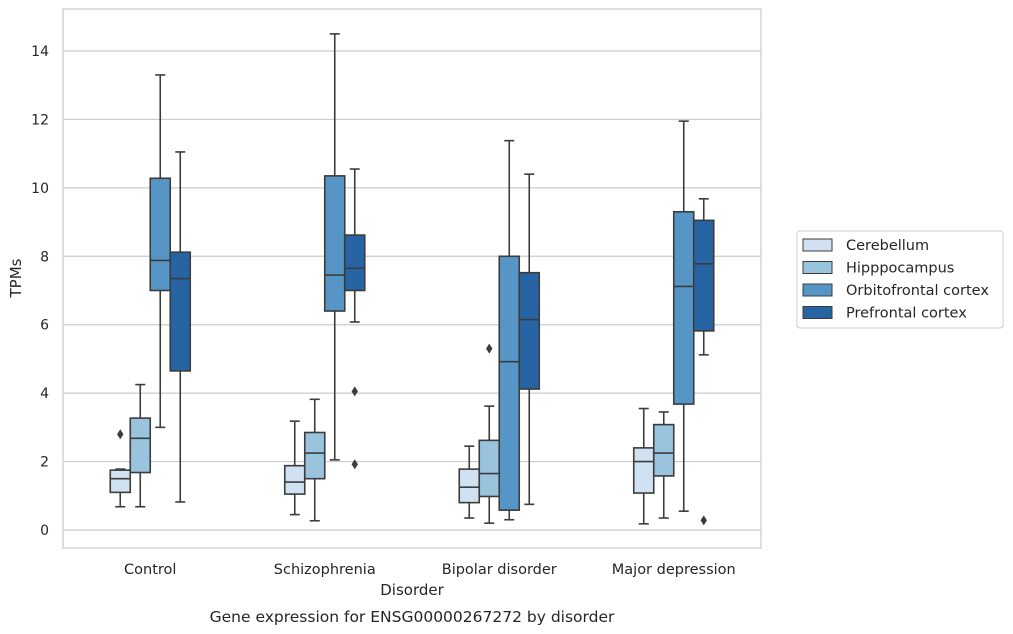 The height and width of the screenshot is (634, 1013). What do you see at coordinates (412, 590) in the screenshot?
I see `x-axis-label: Disorder` at bounding box center [412, 590].